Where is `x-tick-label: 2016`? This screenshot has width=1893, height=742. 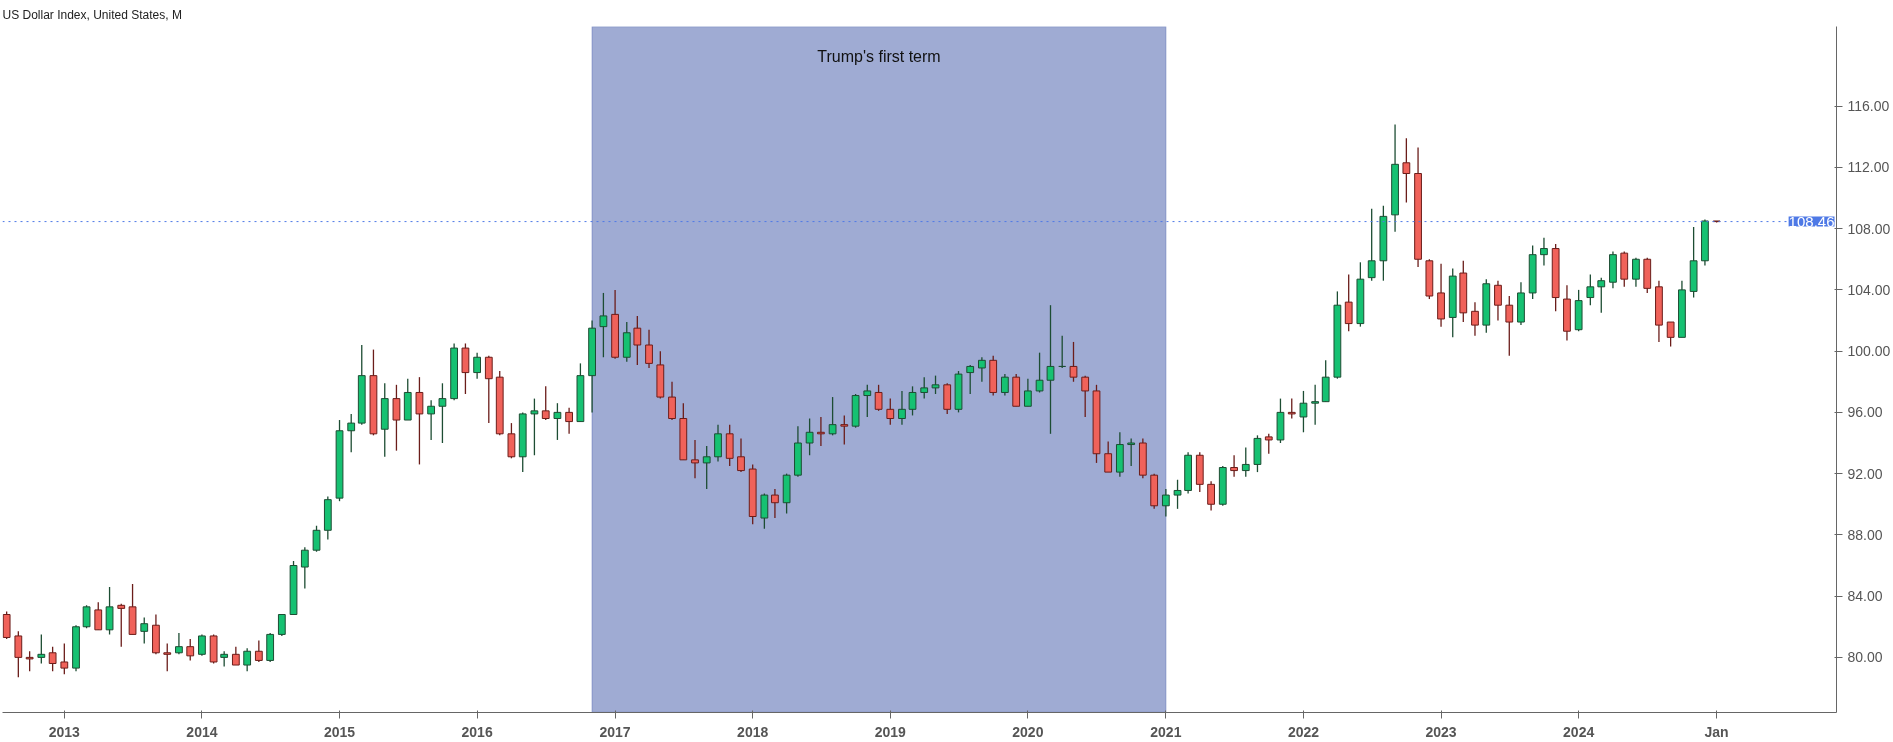
x-tick-label: 2016 is located at coordinates (477, 731).